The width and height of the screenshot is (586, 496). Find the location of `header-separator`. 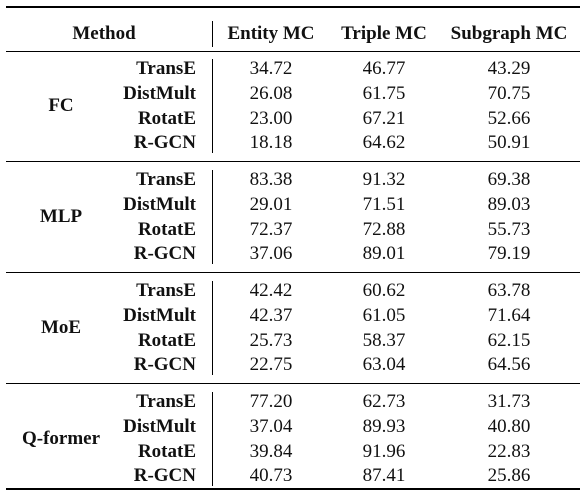

header-separator is located at coordinates (212, 34).